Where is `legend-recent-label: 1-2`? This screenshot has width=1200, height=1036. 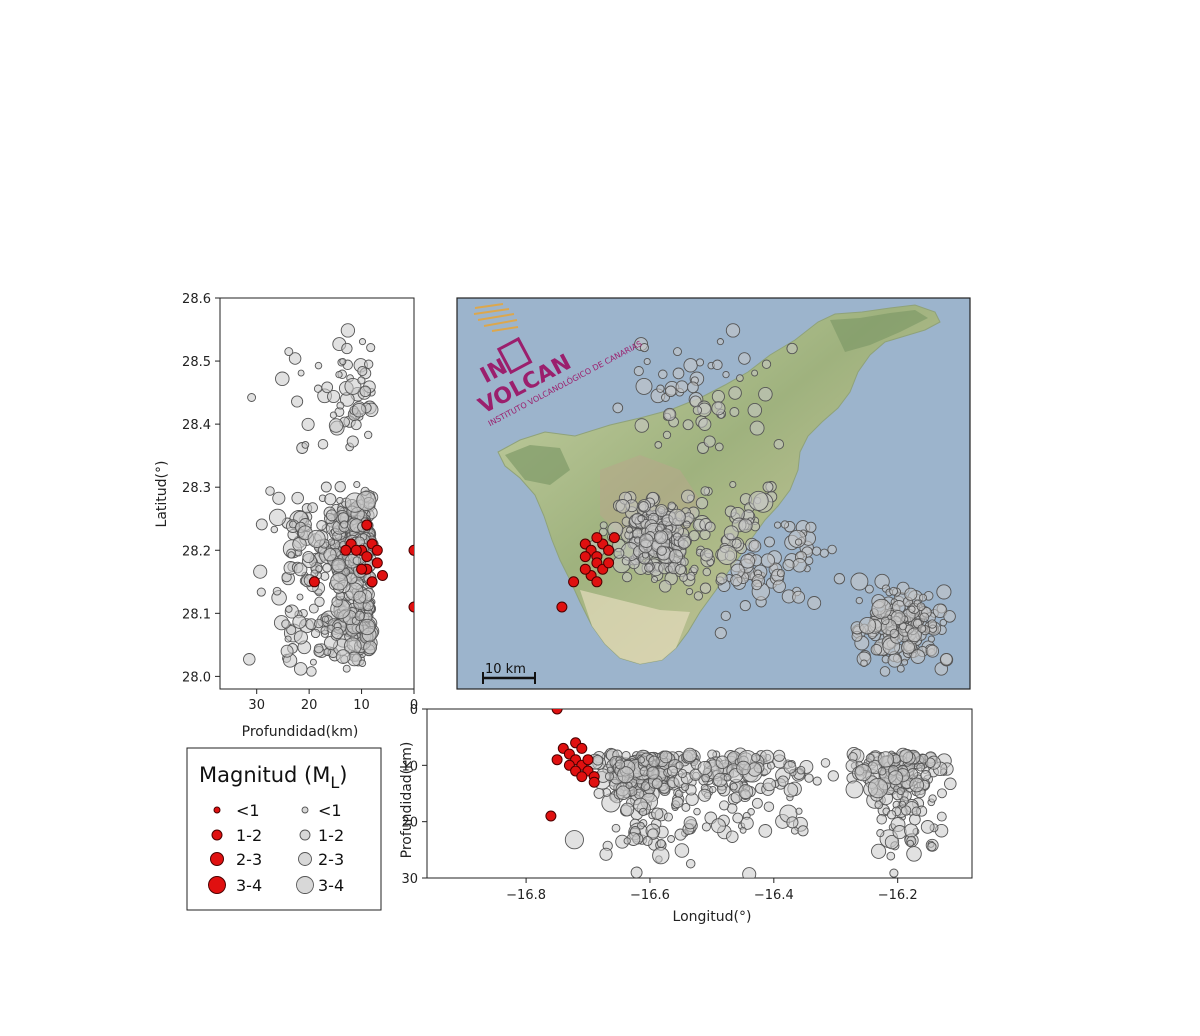
legend-recent-label: 1-2 is located at coordinates (249, 835).